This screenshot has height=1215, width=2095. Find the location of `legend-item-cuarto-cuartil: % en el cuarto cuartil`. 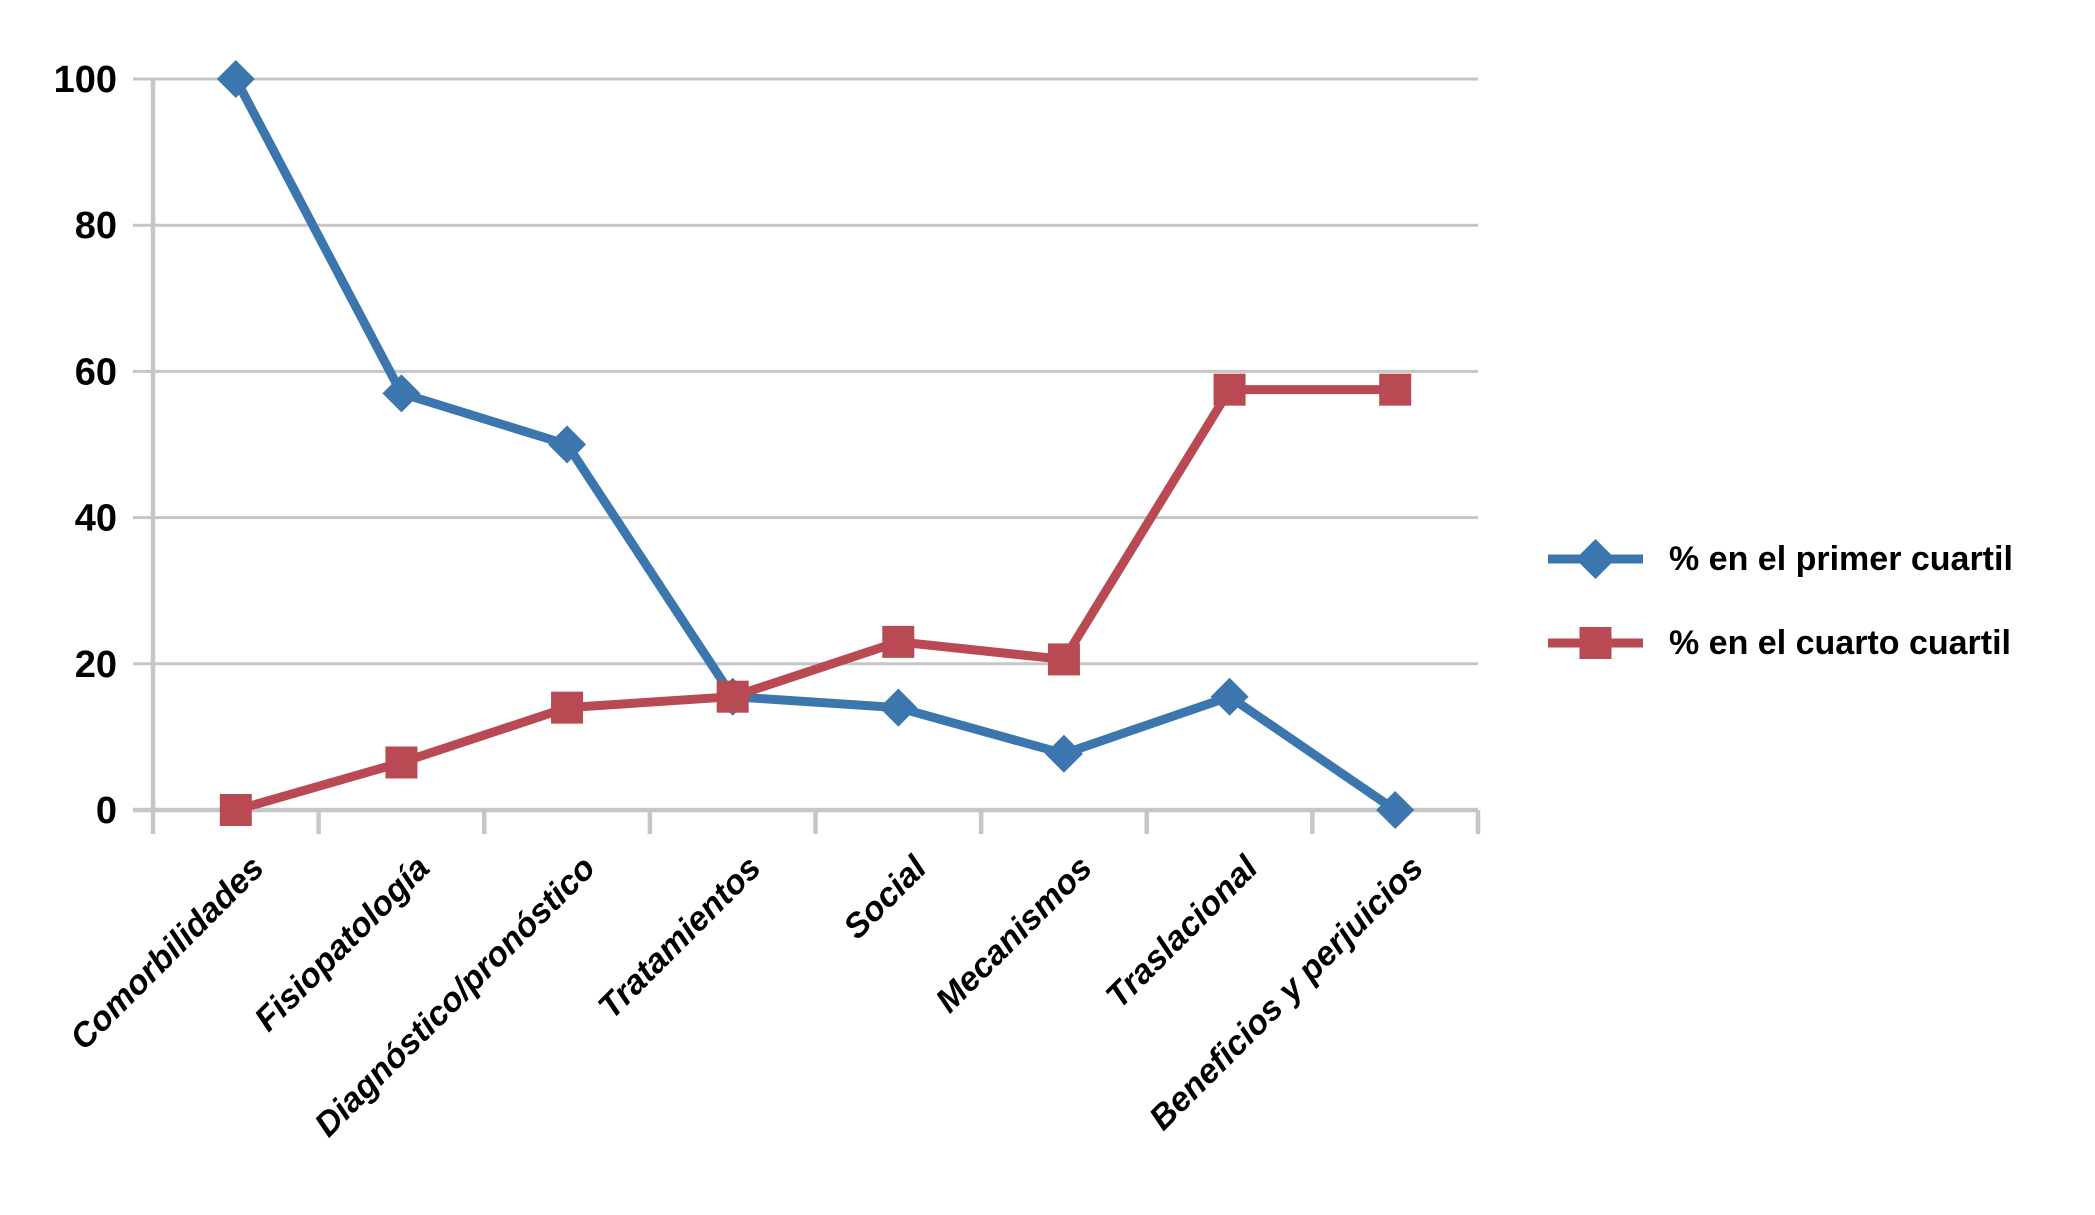

legend-item-cuarto-cuartil: % en el cuarto cuartil is located at coordinates (1780, 643).